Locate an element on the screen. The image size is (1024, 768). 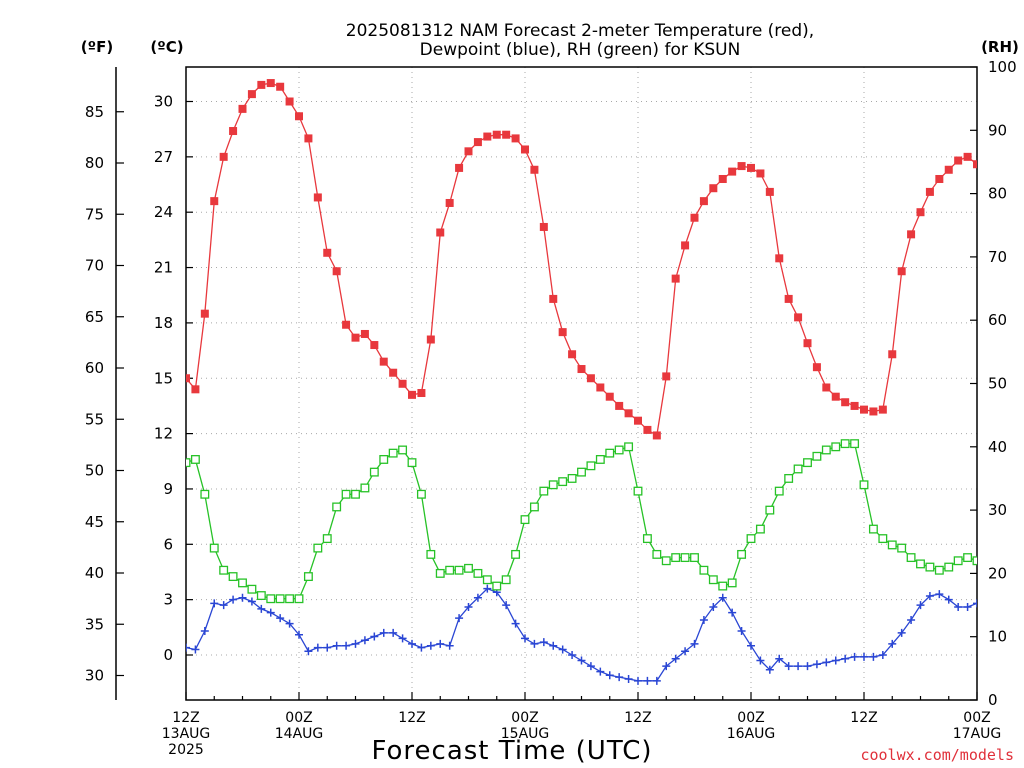
fahrenheit-tick-label: 80 is located at coordinates (94, 163).